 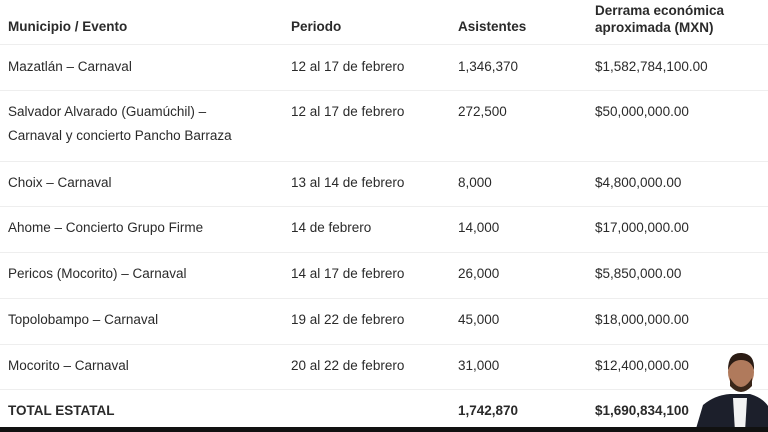 What do you see at coordinates (331, 227) in the screenshot?
I see `cell-periodo: 14 de febrero` at bounding box center [331, 227].